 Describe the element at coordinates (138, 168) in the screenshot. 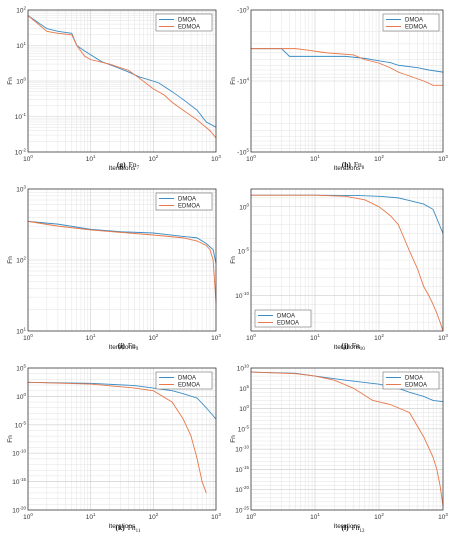

I see `panel-function-index: 7` at that location.